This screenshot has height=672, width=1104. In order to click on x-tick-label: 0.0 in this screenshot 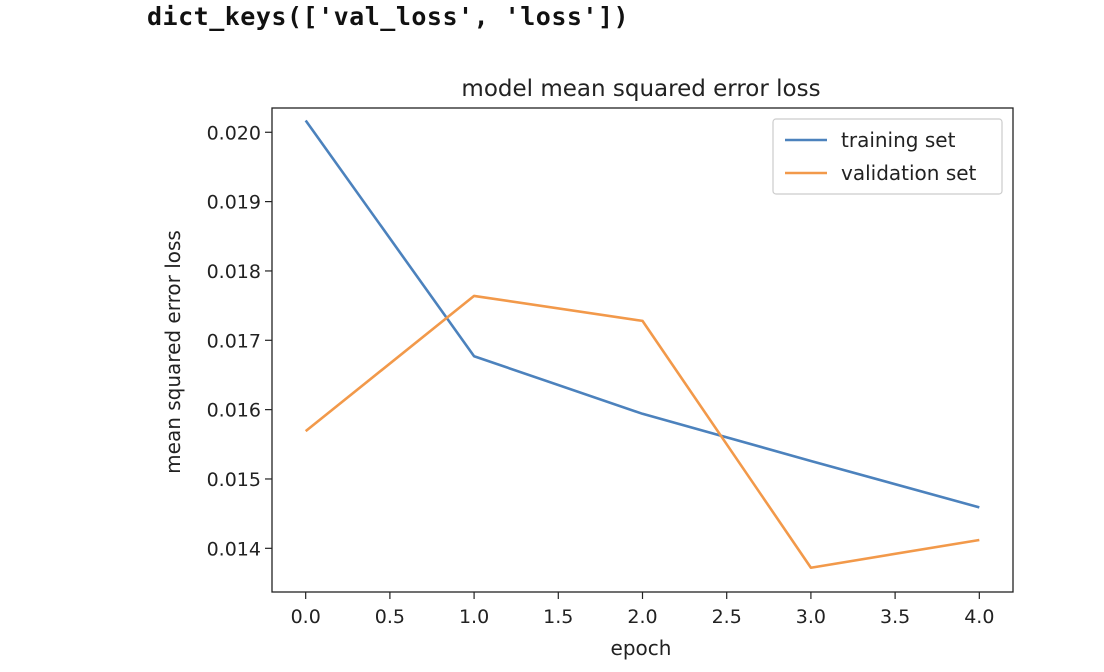, I will do `click(306, 617)`.